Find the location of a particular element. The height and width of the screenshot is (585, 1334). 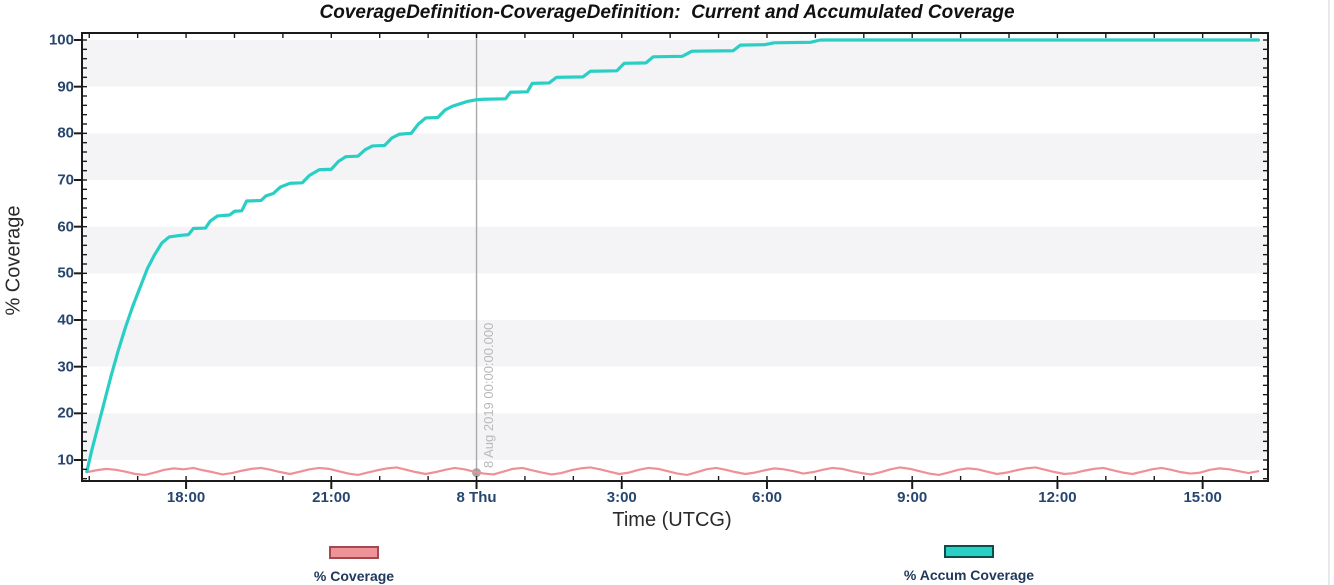

x-tick-label: 21:00 is located at coordinates (331, 497).